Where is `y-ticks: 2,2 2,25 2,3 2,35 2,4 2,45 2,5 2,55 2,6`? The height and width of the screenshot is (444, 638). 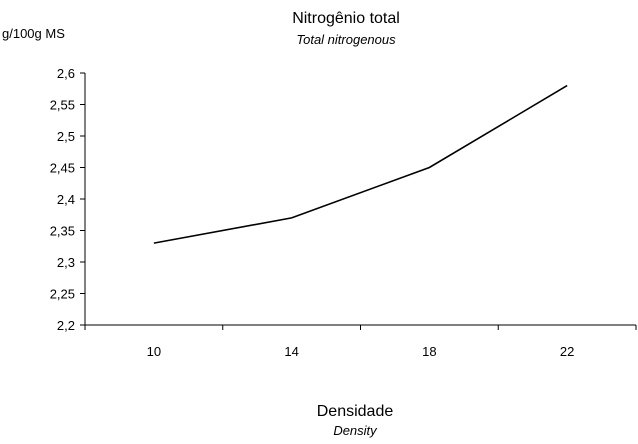
y-ticks: 2,2 2,25 2,3 2,35 2,4 2,45 2,5 2,55 2,6 is located at coordinates (67, 199).